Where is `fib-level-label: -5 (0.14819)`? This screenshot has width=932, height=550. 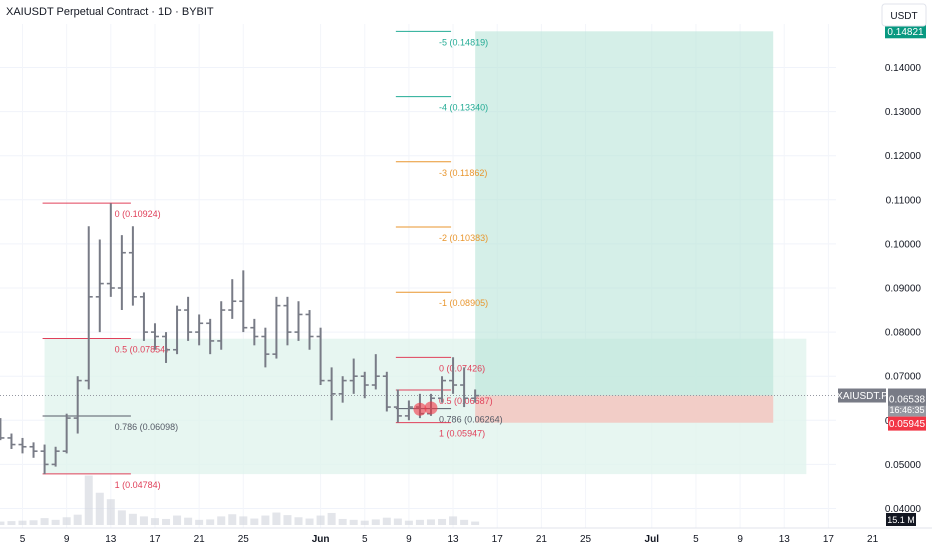
fib-level-label: -5 (0.14819) is located at coordinates (463, 42).